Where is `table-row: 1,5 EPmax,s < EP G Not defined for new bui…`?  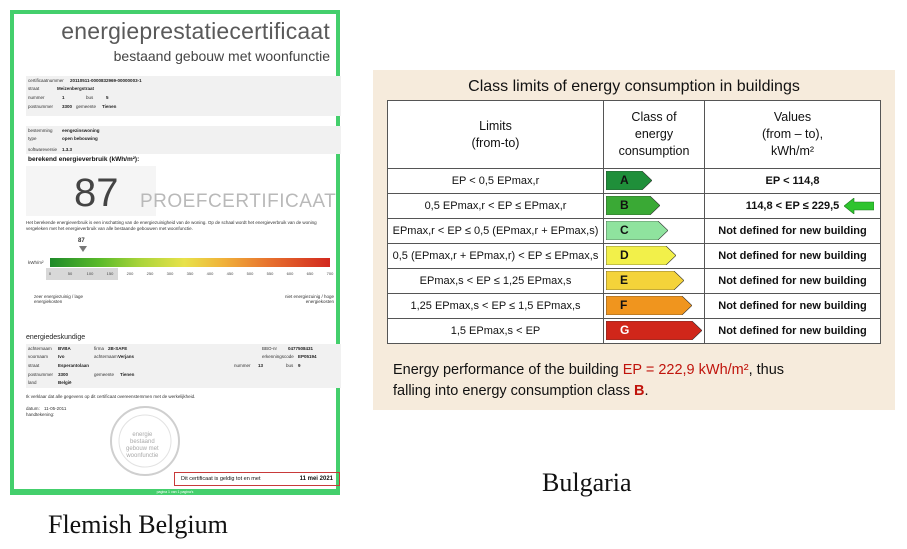
table-row: 1,5 EPmax,s < EP G Not defined for new bui… is located at coordinates (634, 331).